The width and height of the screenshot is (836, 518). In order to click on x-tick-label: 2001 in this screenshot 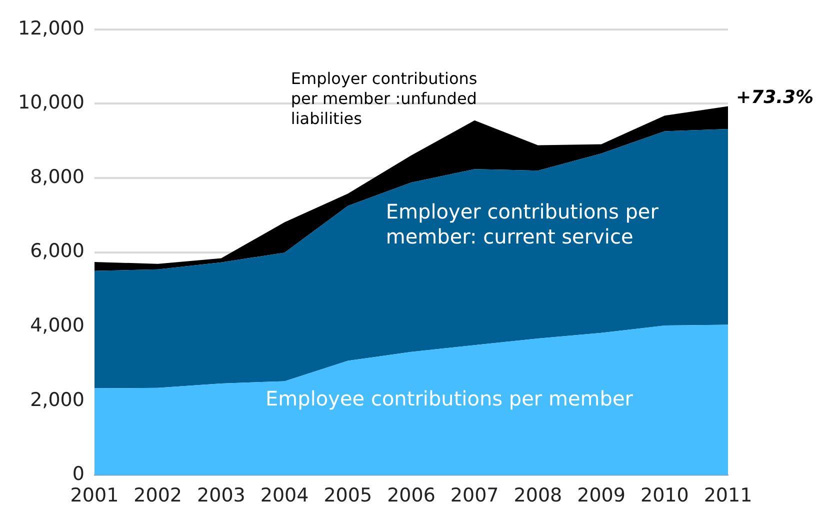, I will do `click(94, 495)`.